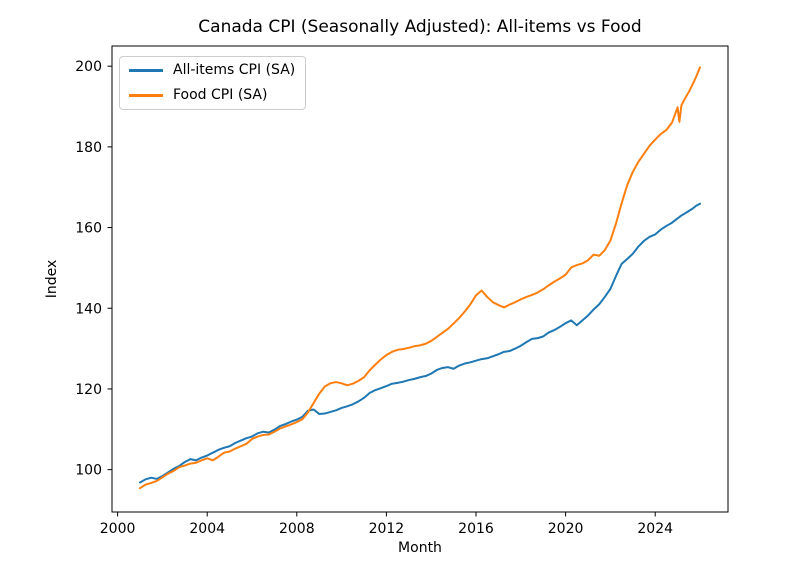  I want to click on y-tick-label: 120, so click(88, 390).